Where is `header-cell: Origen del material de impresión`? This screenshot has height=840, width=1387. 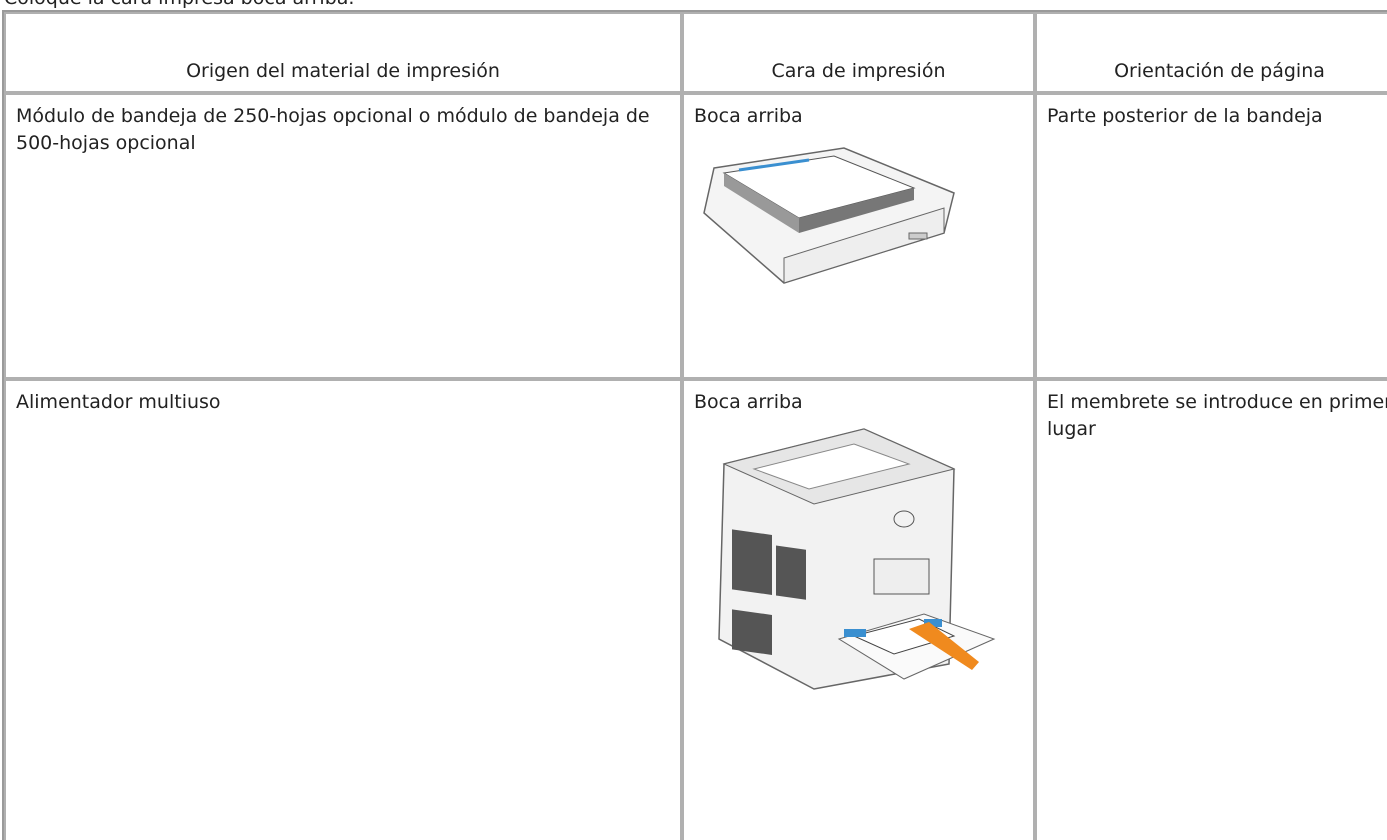
header-cell: Origen del material de impresión is located at coordinates (343, 52).